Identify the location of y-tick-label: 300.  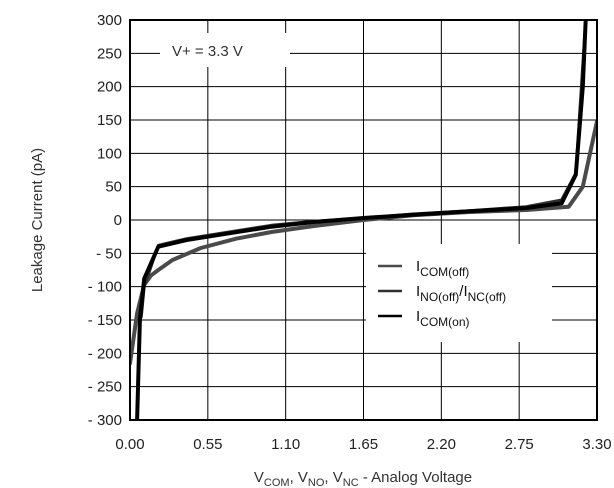
(109, 20).